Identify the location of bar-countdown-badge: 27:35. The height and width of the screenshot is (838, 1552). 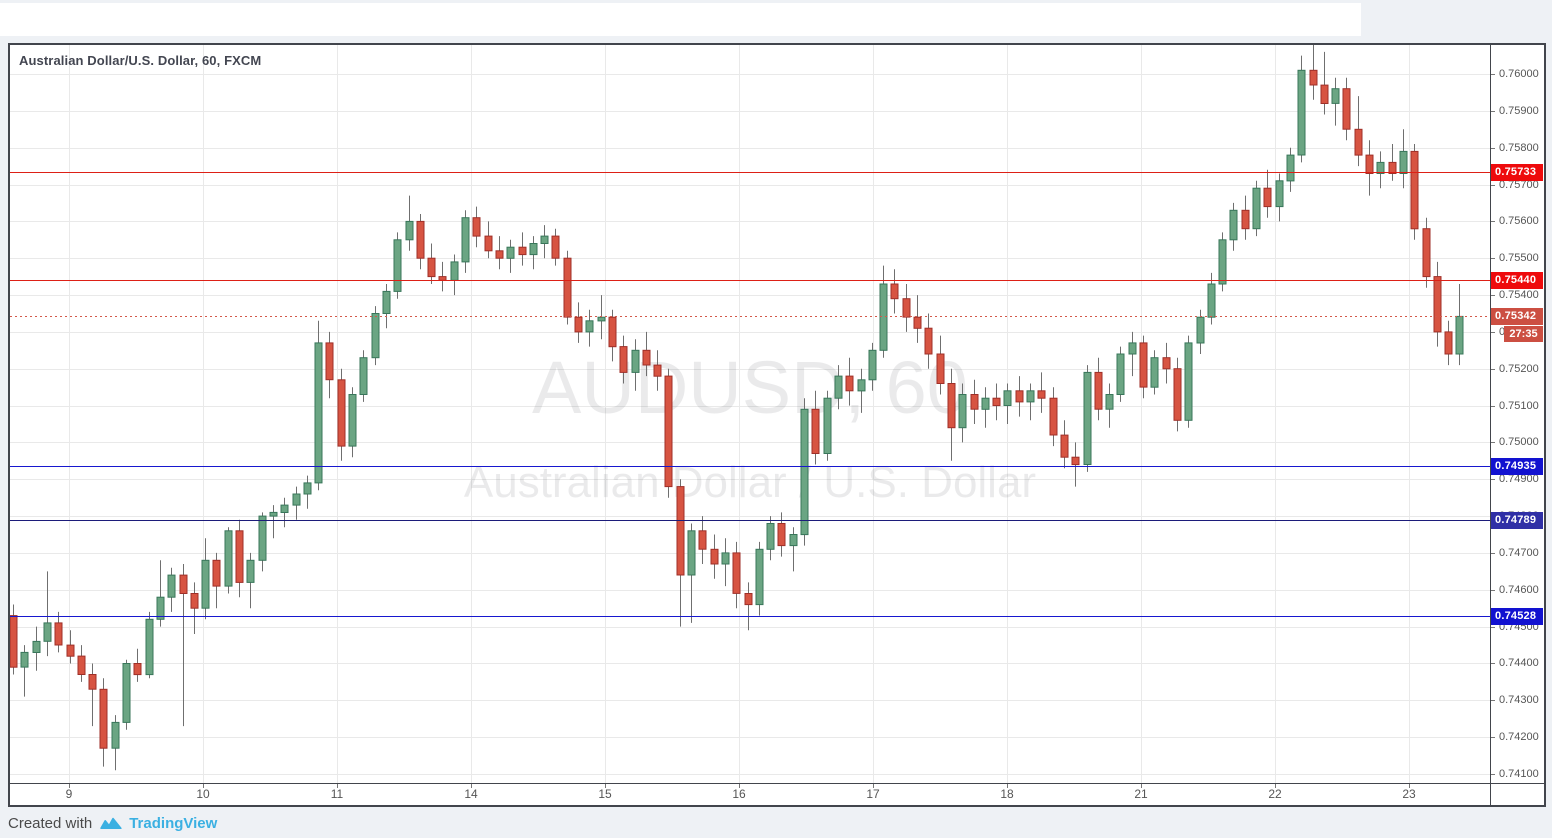
(1523, 334).